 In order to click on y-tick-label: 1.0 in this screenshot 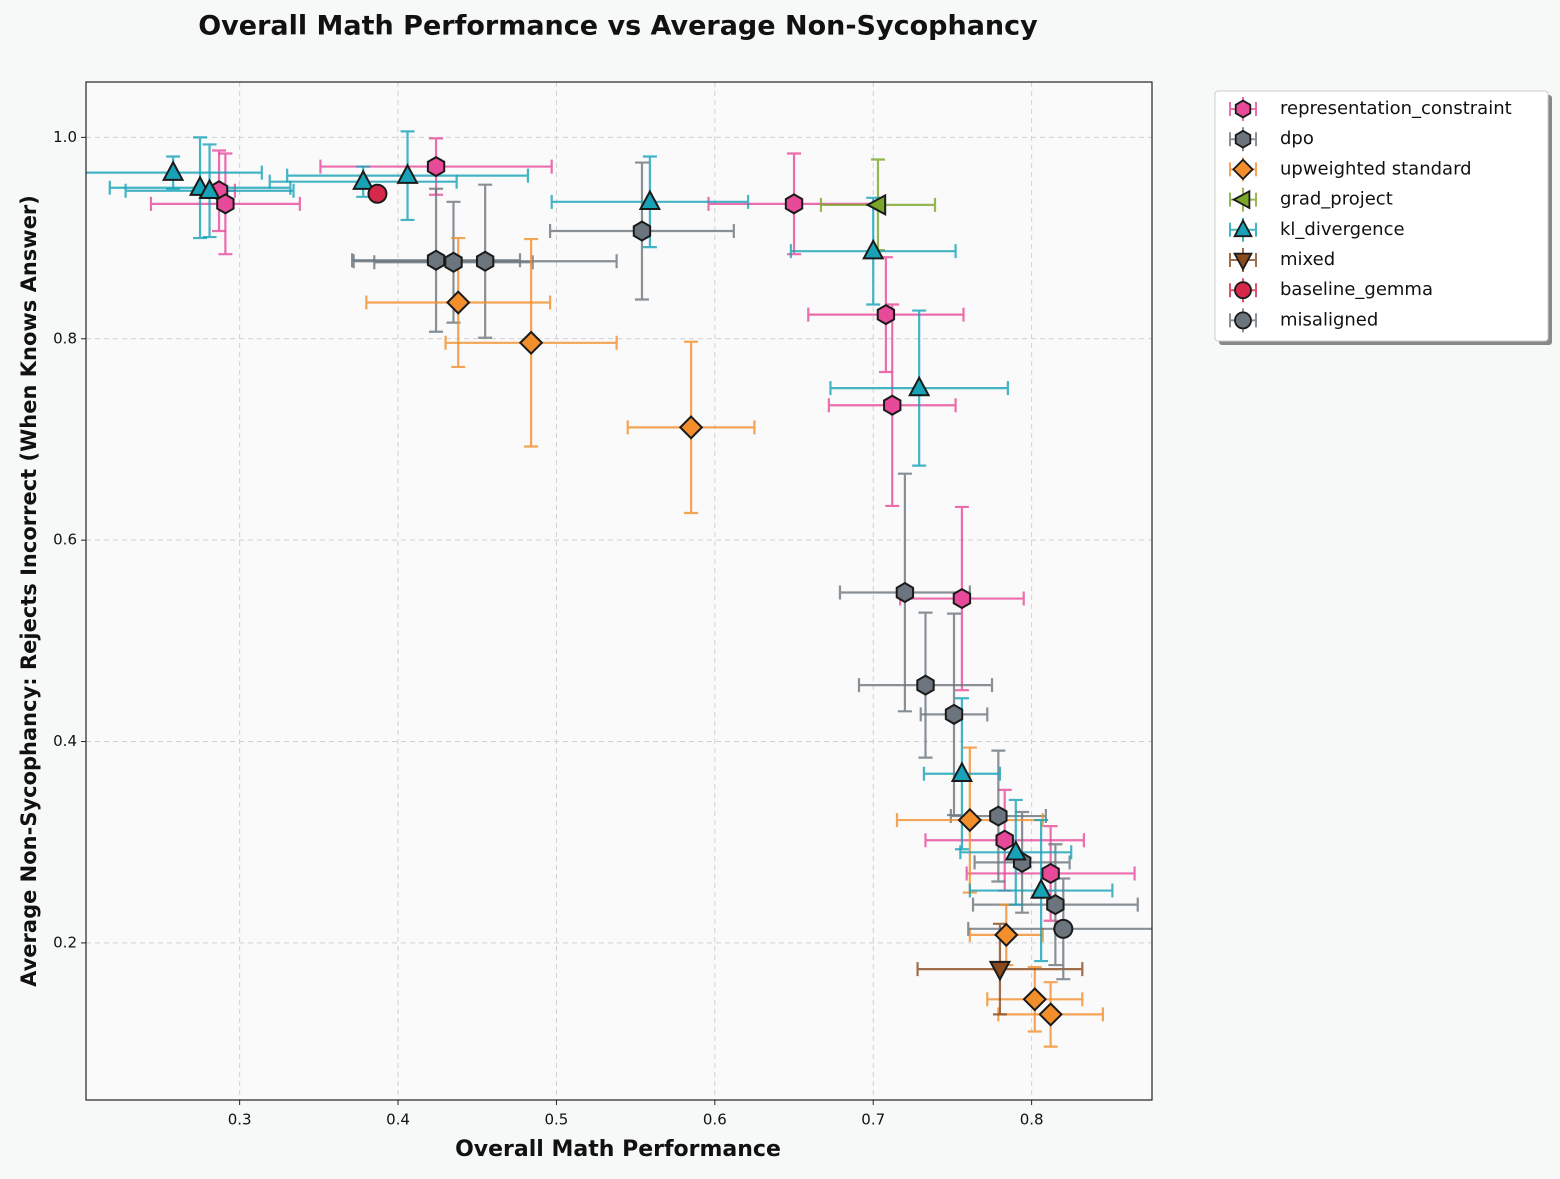, I will do `click(65, 137)`.